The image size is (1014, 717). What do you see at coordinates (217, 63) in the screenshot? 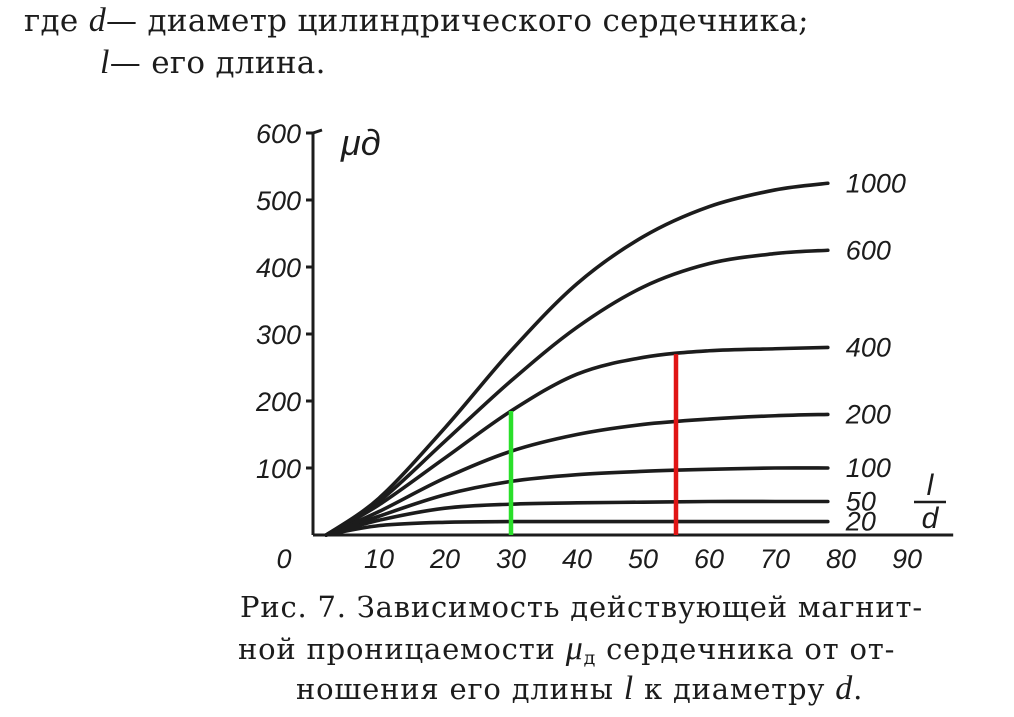
I see `intro-l-definition: — его длина.` at bounding box center [217, 63].